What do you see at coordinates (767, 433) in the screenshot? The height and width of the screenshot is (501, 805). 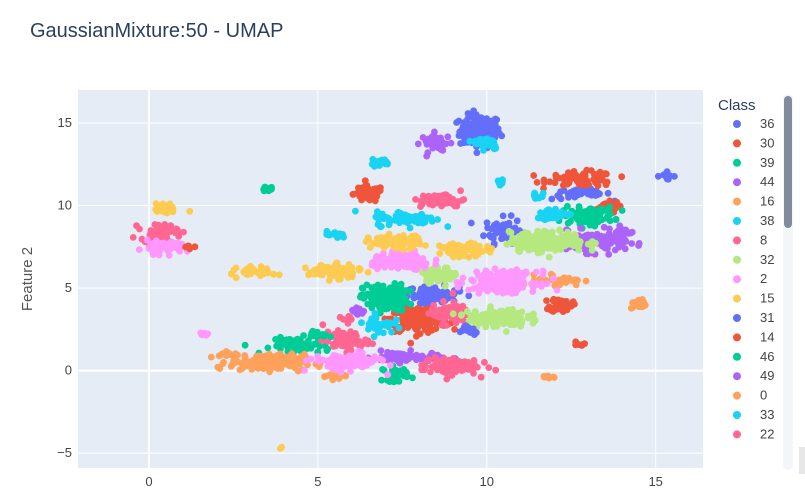 I see `legend-label: 22` at bounding box center [767, 433].